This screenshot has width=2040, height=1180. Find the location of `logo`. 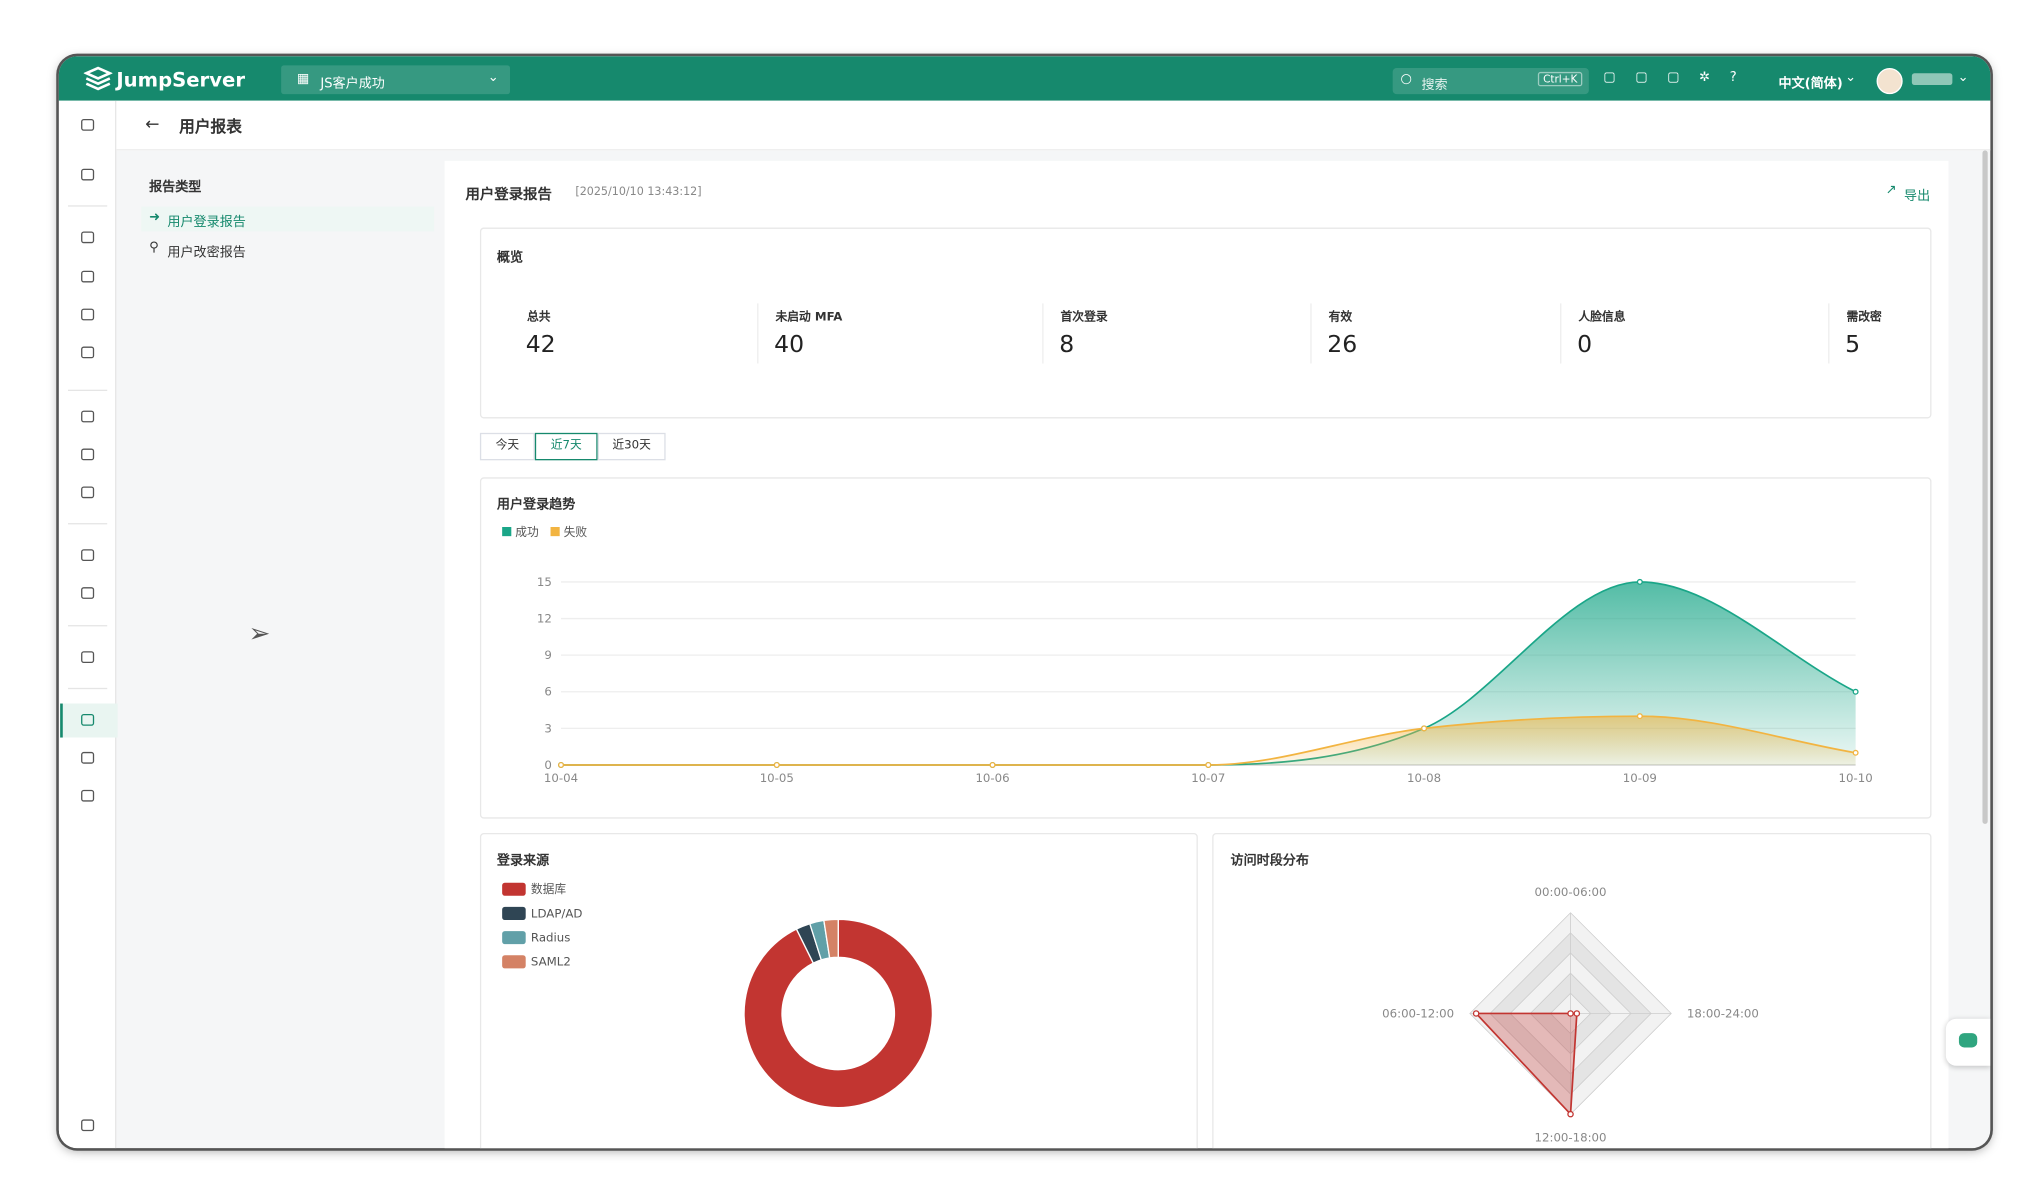

logo is located at coordinates (98, 78).